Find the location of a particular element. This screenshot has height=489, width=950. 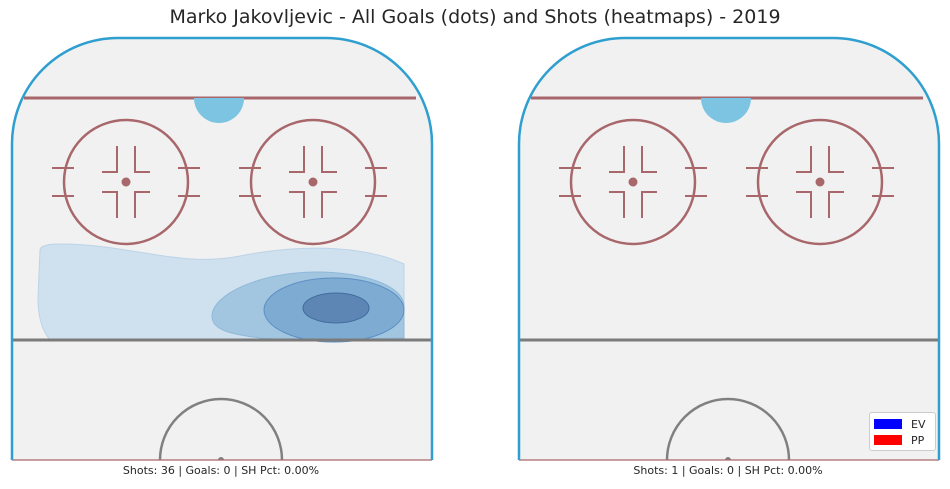

legend: EV PP is located at coordinates (902, 431).